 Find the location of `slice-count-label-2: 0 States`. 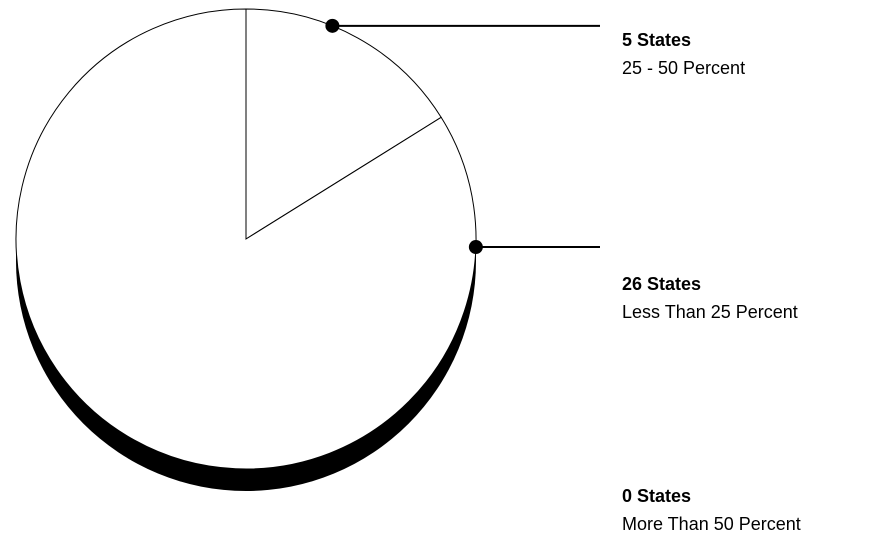

slice-count-label-2: 0 States is located at coordinates (656, 496).